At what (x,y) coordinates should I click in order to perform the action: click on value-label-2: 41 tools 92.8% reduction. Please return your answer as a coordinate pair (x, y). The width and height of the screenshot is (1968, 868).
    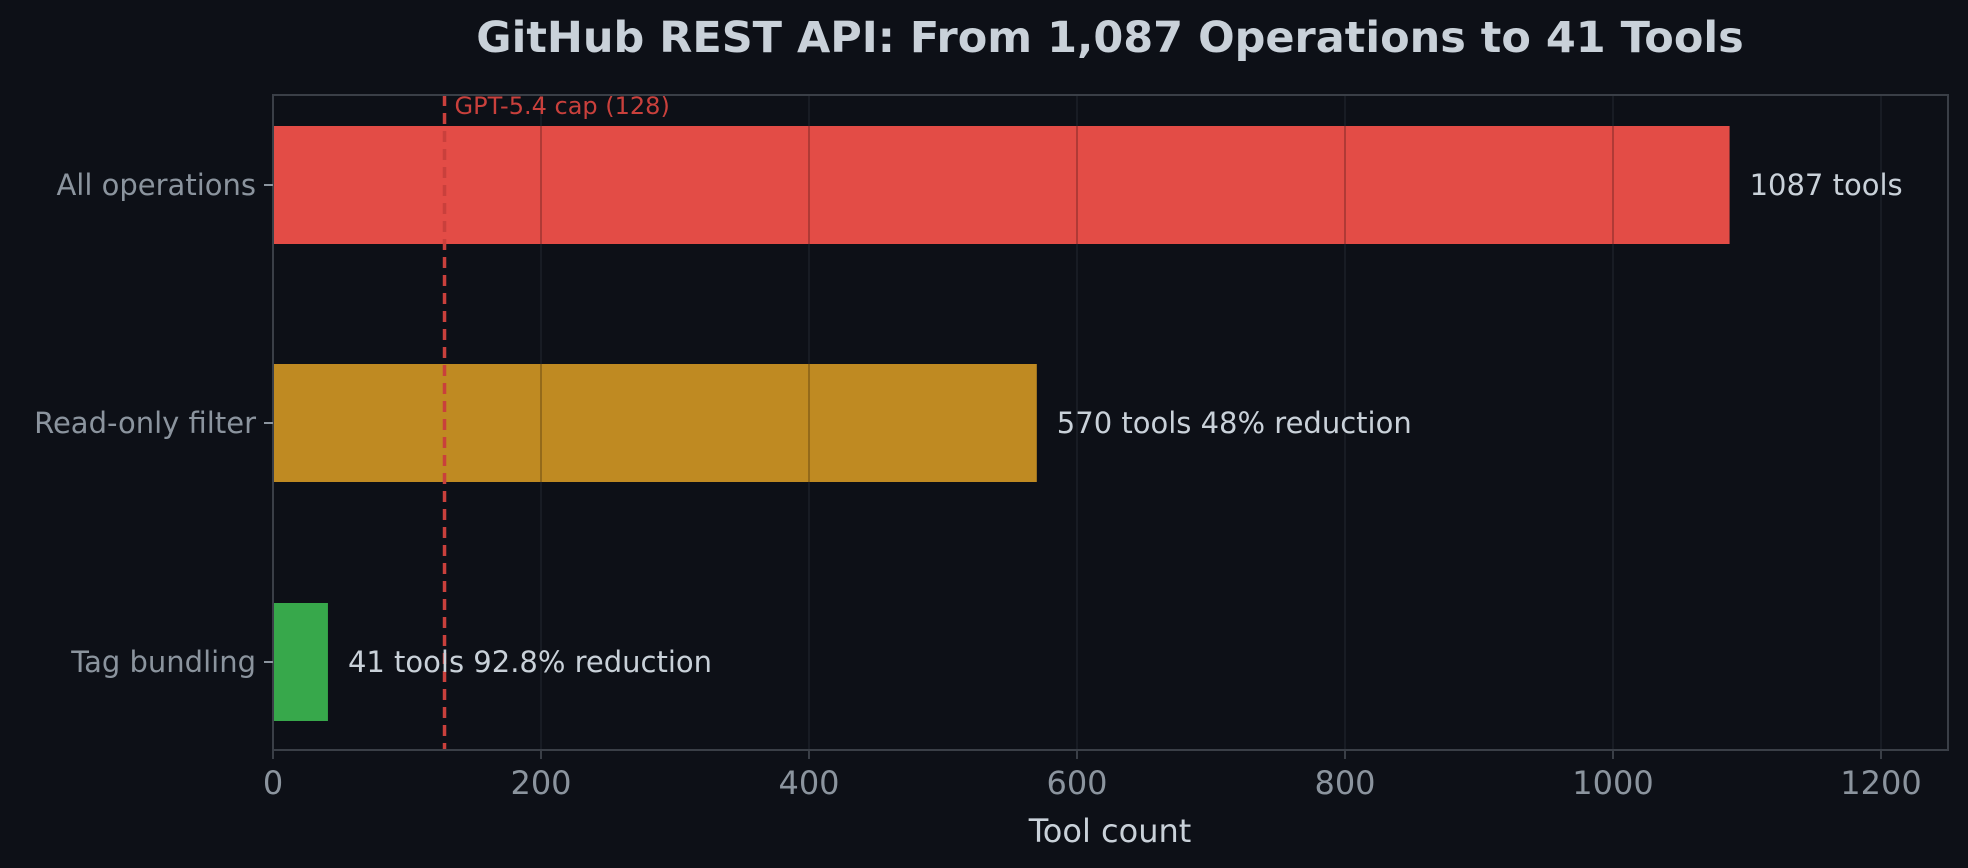
    Looking at the image, I should click on (530, 662).